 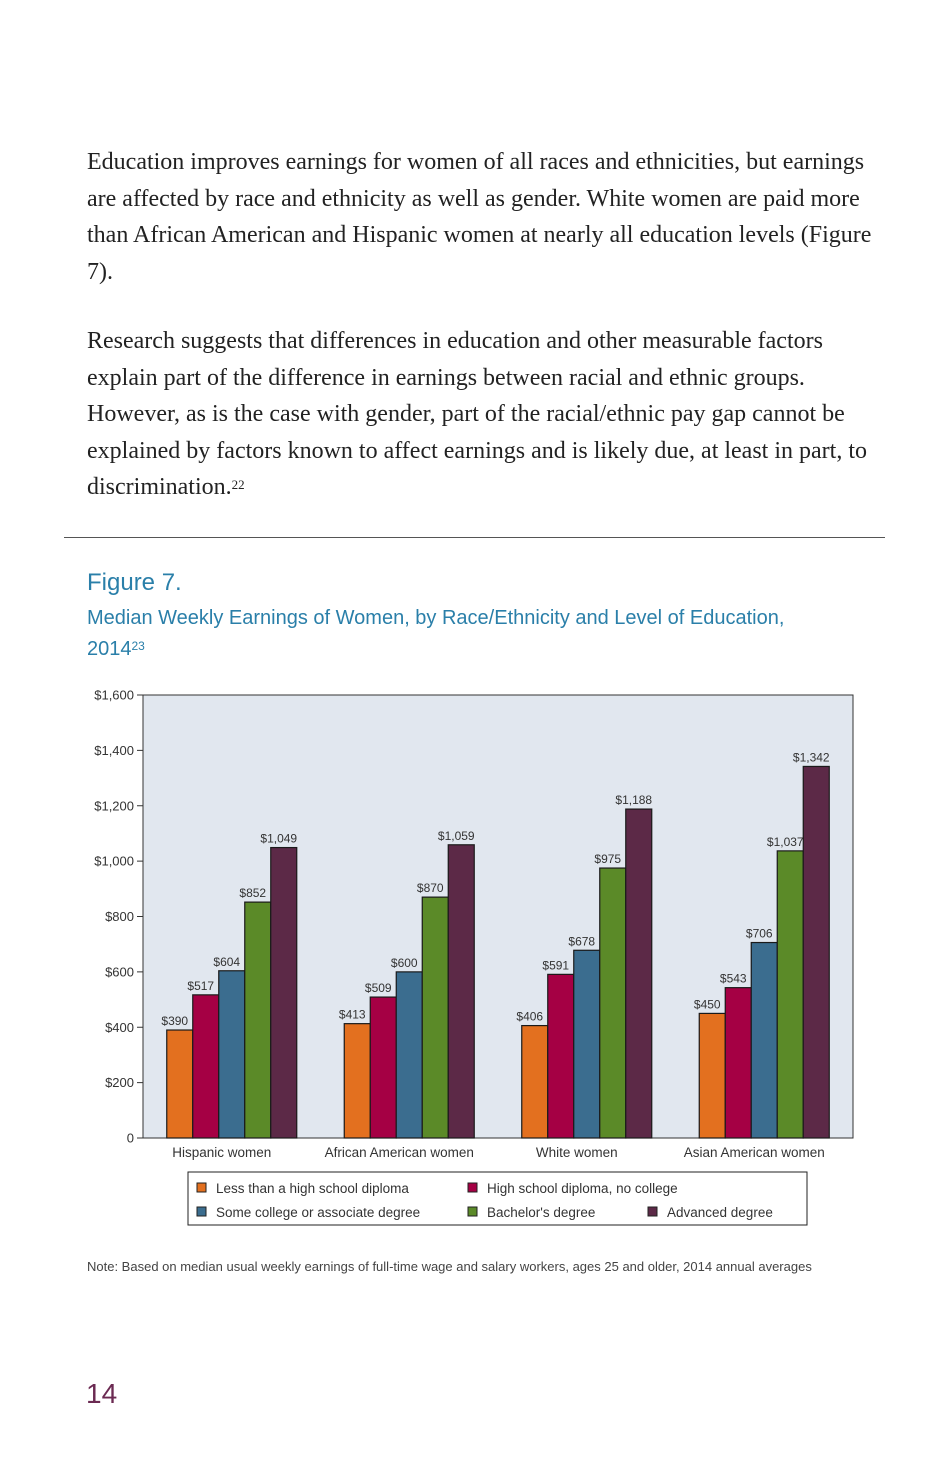 What do you see at coordinates (497, 1198) in the screenshot?
I see `legend` at bounding box center [497, 1198].